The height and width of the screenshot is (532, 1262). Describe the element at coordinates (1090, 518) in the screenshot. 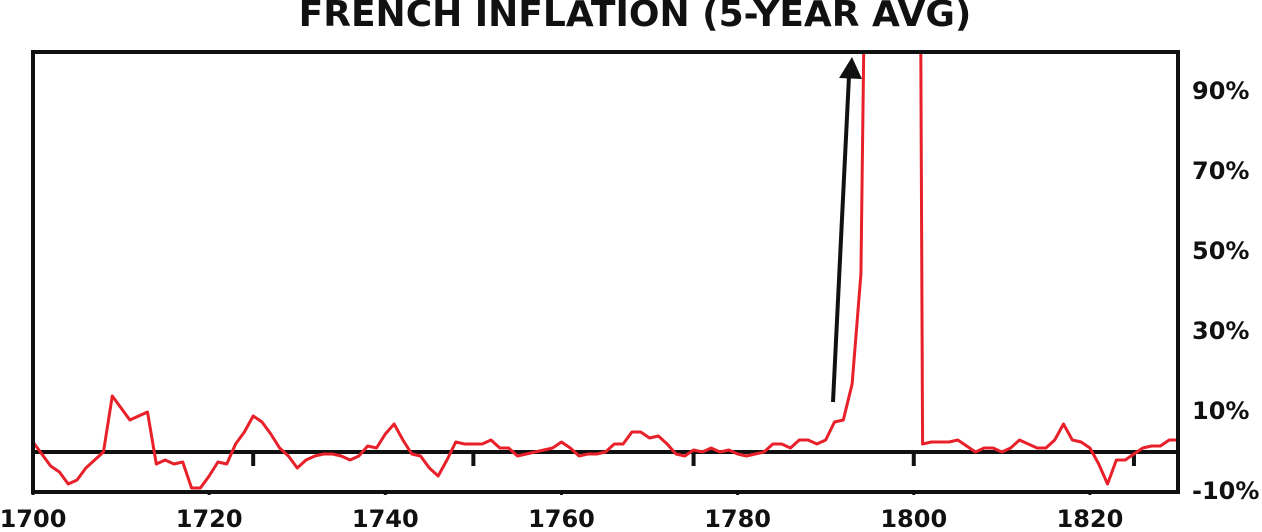

I see `x-tick-label: 1820` at that location.